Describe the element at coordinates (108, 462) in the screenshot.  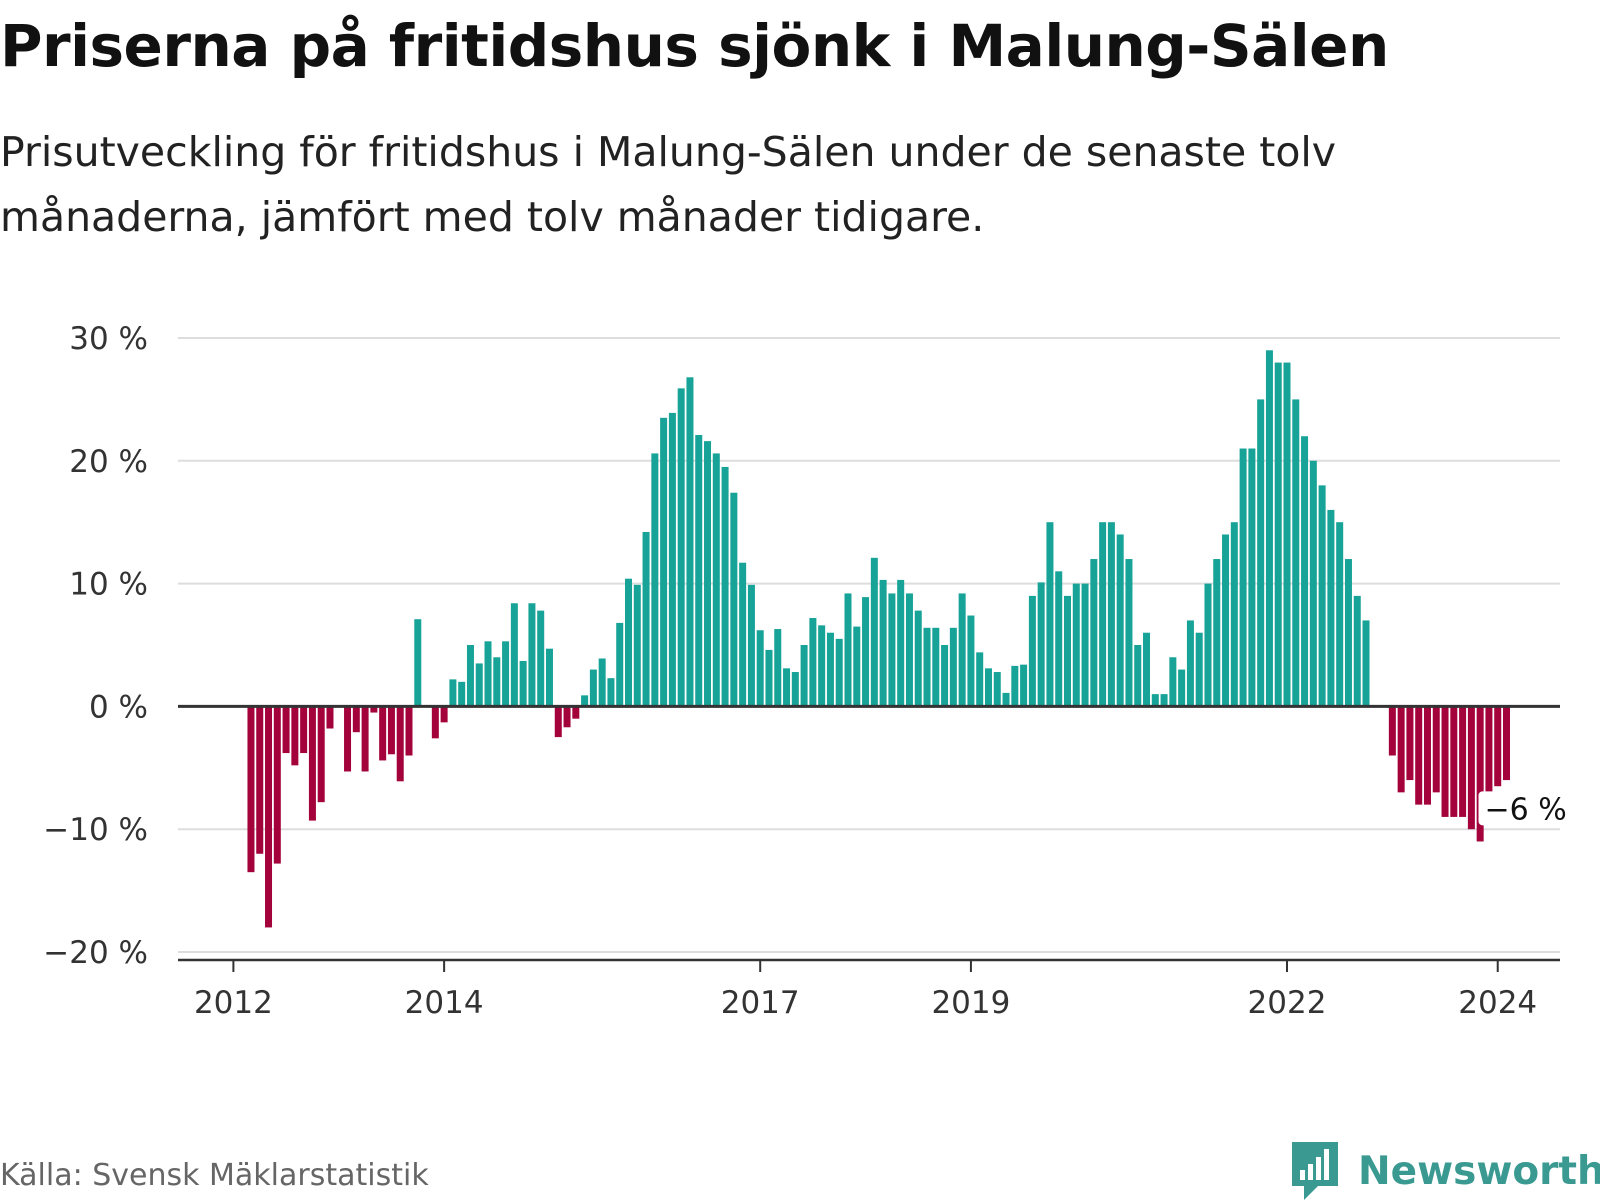
I see `y-tick-label: 20 %` at that location.